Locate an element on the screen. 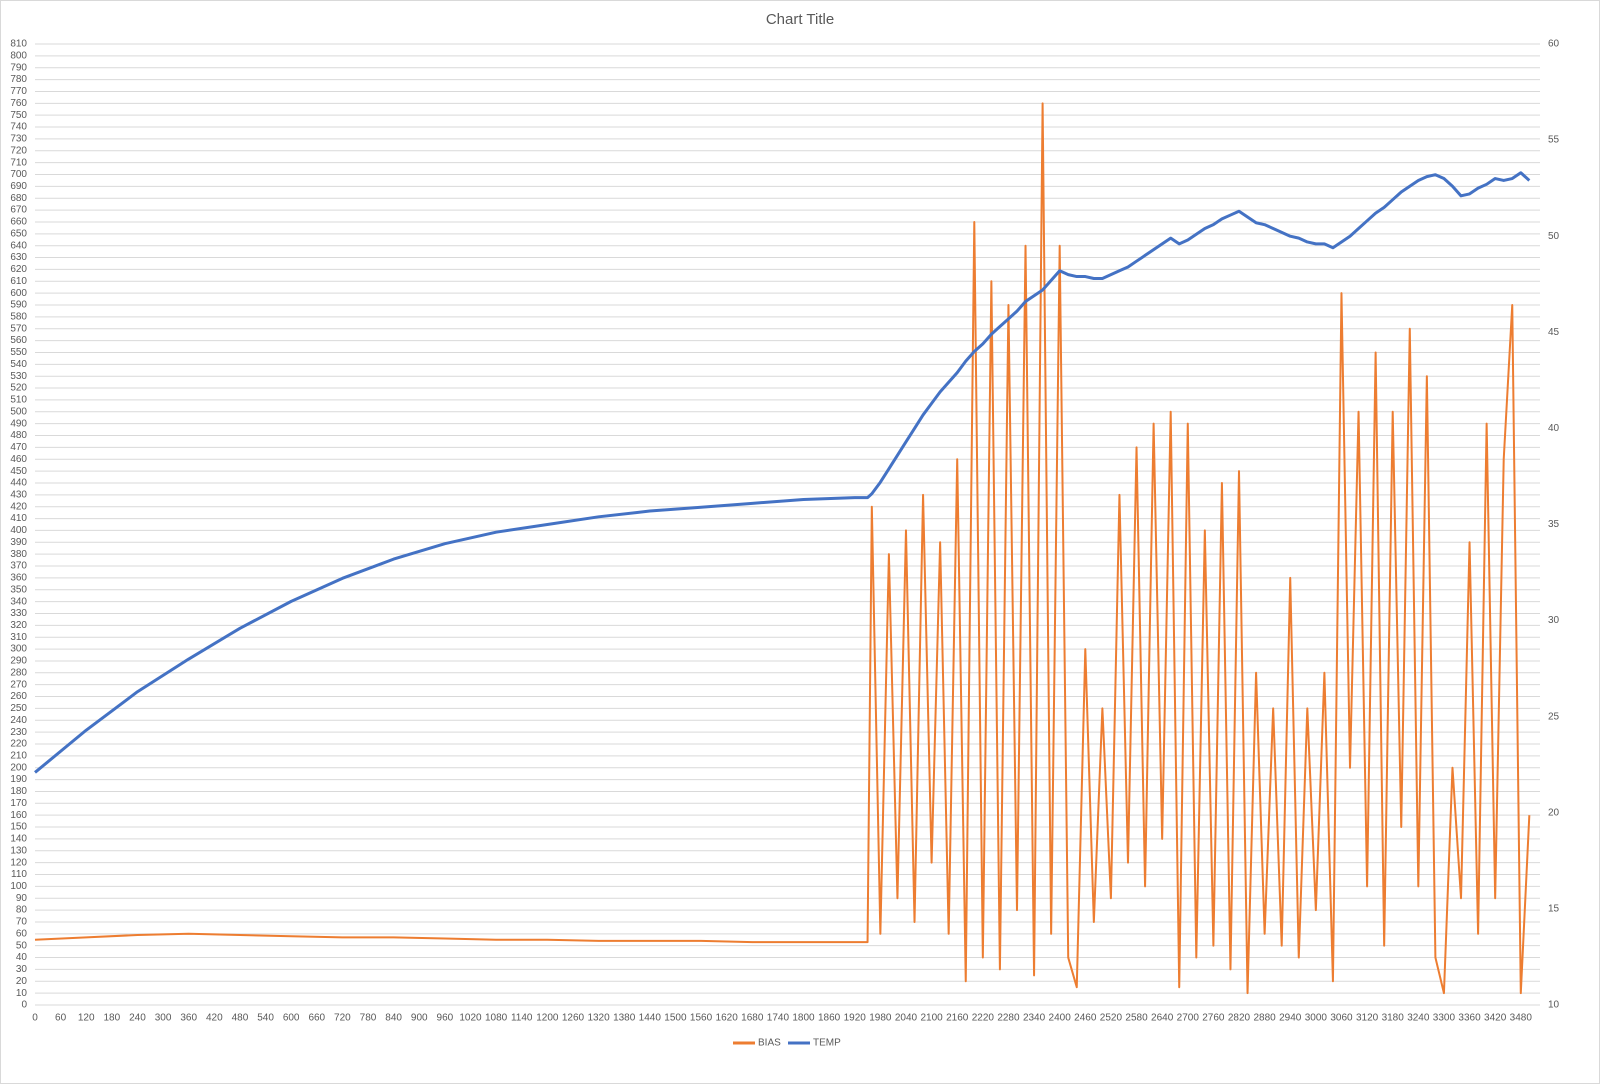  y-tick-label: 260 is located at coordinates (18, 696).